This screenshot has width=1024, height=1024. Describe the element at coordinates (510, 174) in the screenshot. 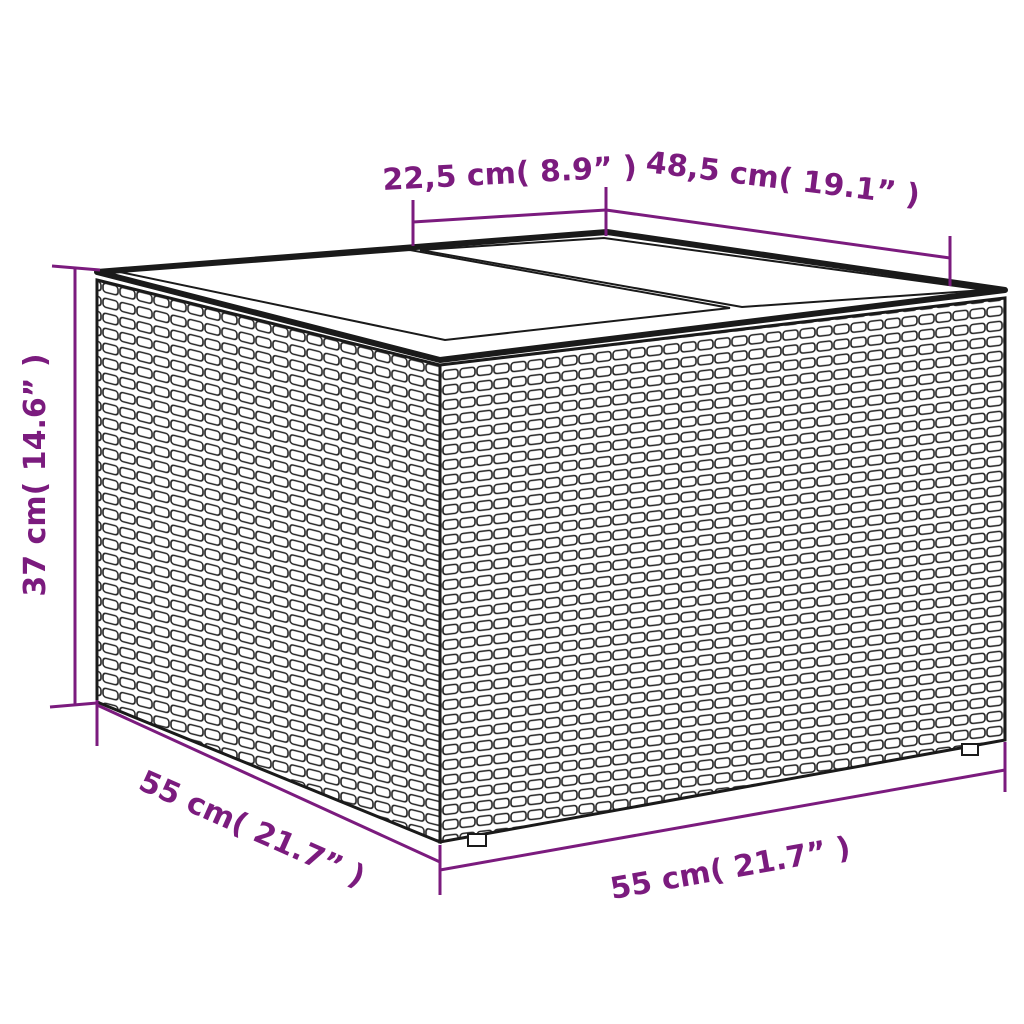

I see `lid-panel-width-label: 22,5 cm( 8.9” )` at that location.